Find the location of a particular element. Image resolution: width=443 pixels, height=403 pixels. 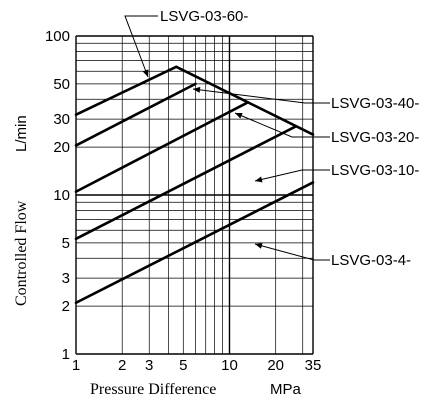

y-tick-label: 1 is located at coordinates (66, 354).